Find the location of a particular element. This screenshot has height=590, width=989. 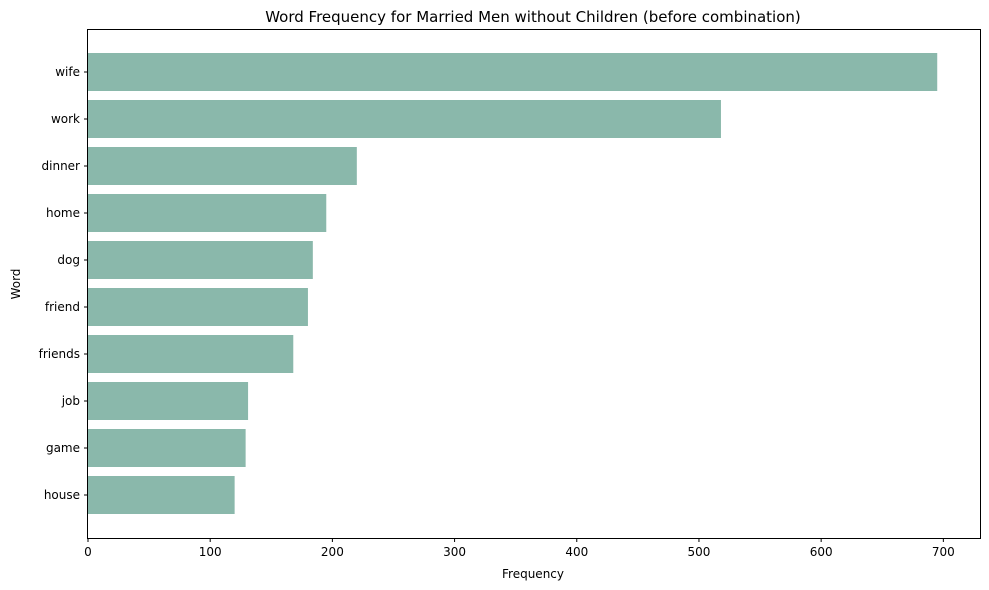

bar-dinner is located at coordinates (222, 166).